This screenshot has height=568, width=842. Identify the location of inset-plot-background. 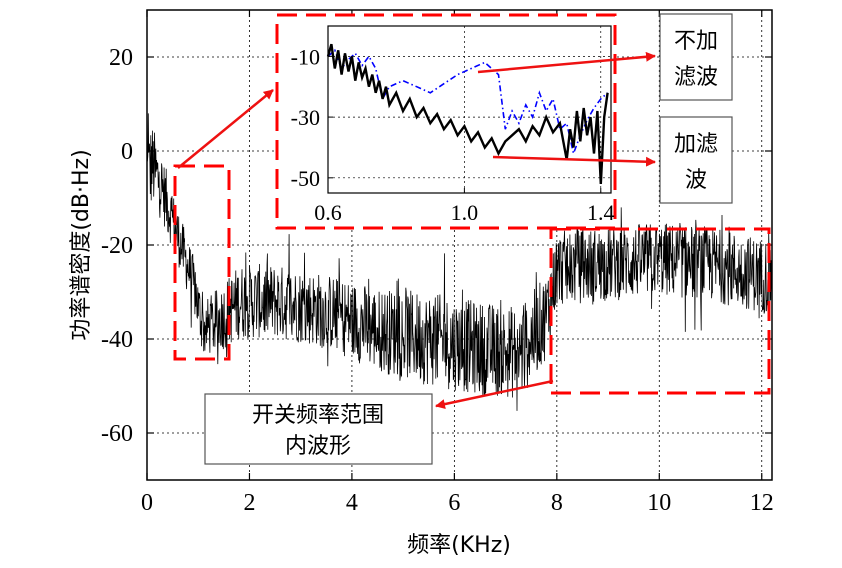
(469, 109).